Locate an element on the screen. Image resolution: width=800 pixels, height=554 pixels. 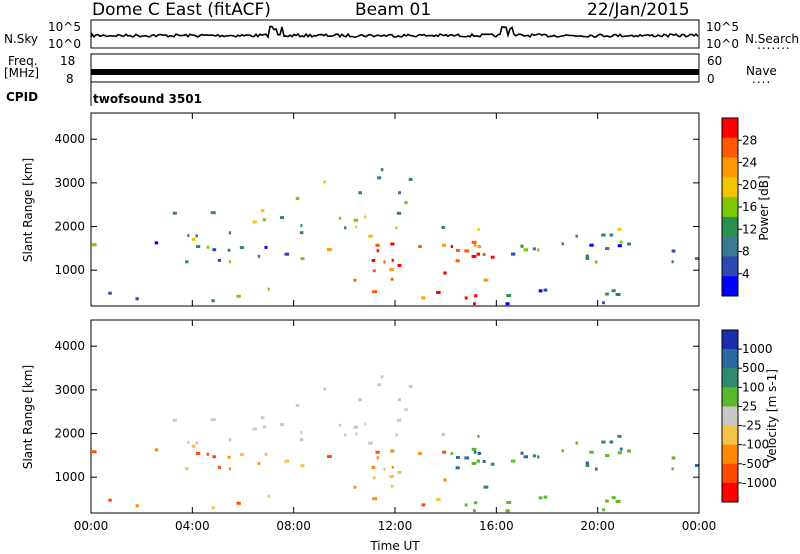
velocity-xlabel: Time UT is located at coordinates (394, 546).